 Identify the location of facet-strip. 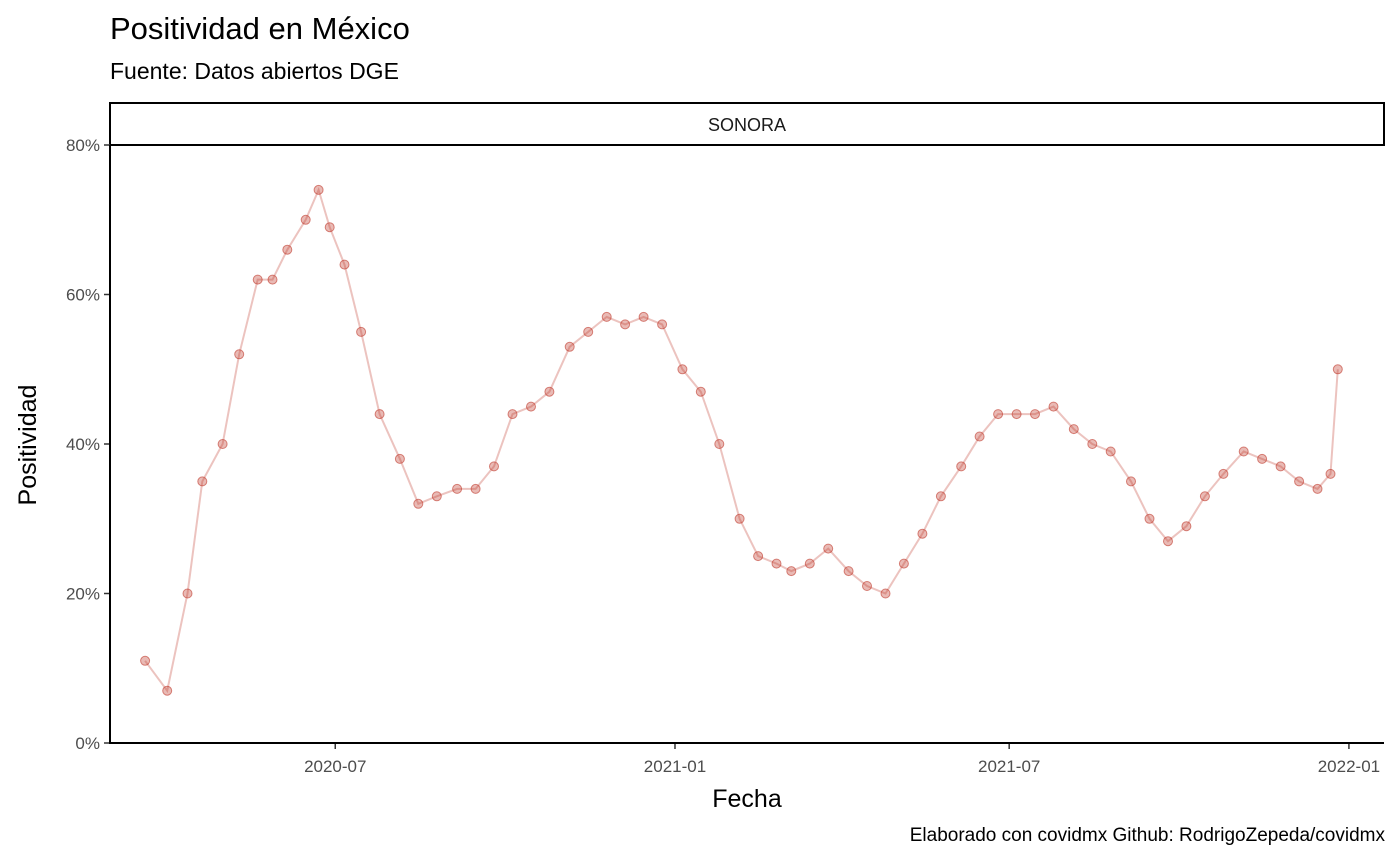
(747, 124).